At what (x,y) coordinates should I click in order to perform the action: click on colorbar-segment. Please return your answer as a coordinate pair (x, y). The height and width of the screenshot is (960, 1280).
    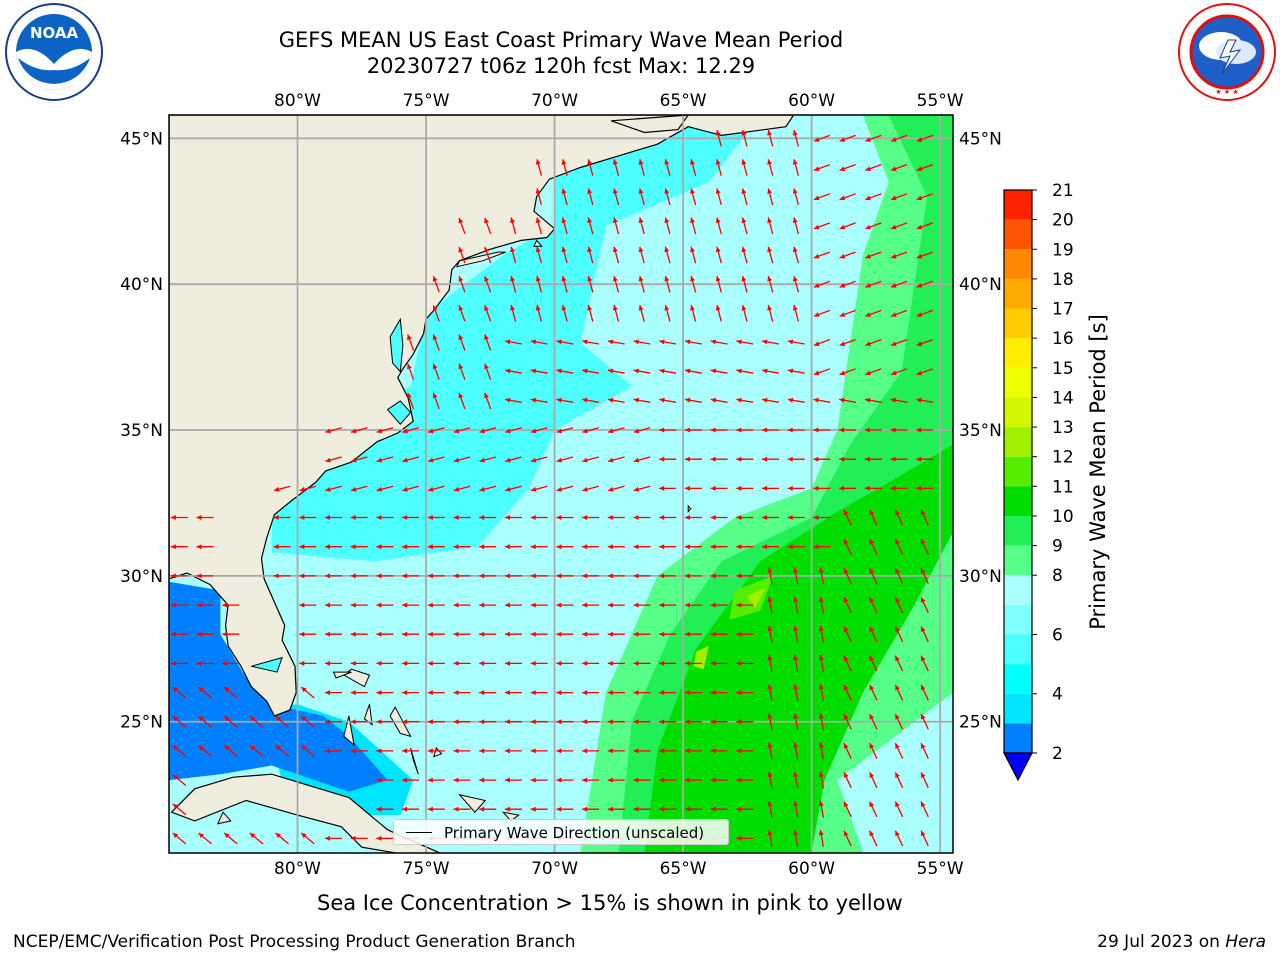
    Looking at the image, I should click on (1018, 501).